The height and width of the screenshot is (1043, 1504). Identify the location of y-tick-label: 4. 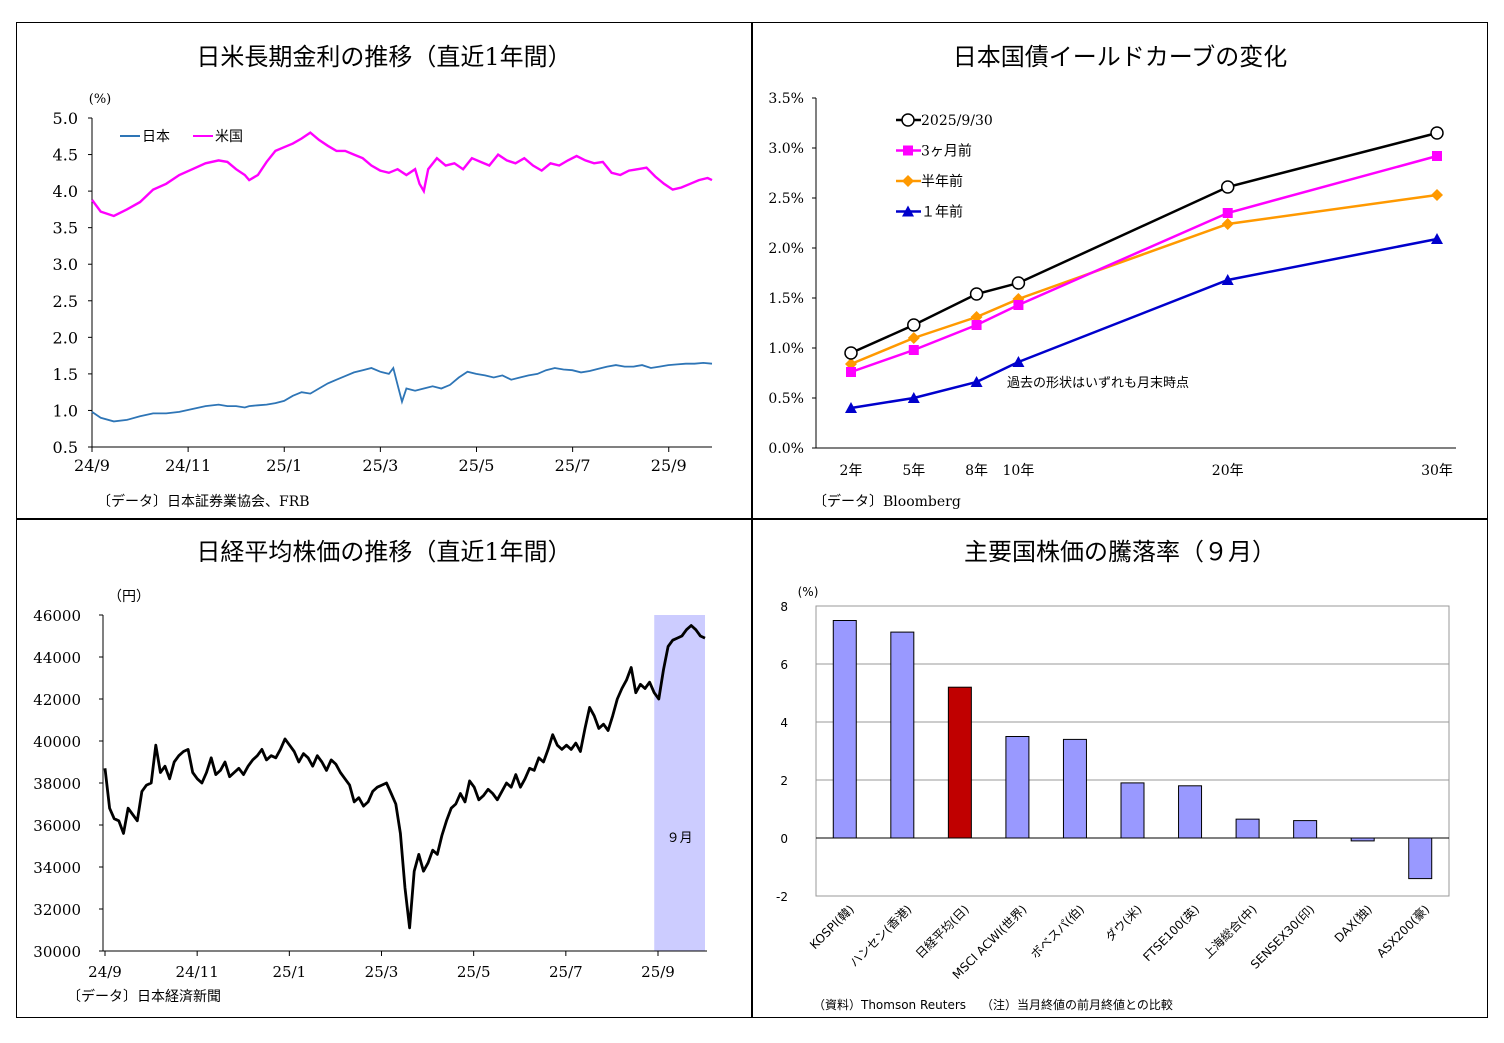
(784, 723).